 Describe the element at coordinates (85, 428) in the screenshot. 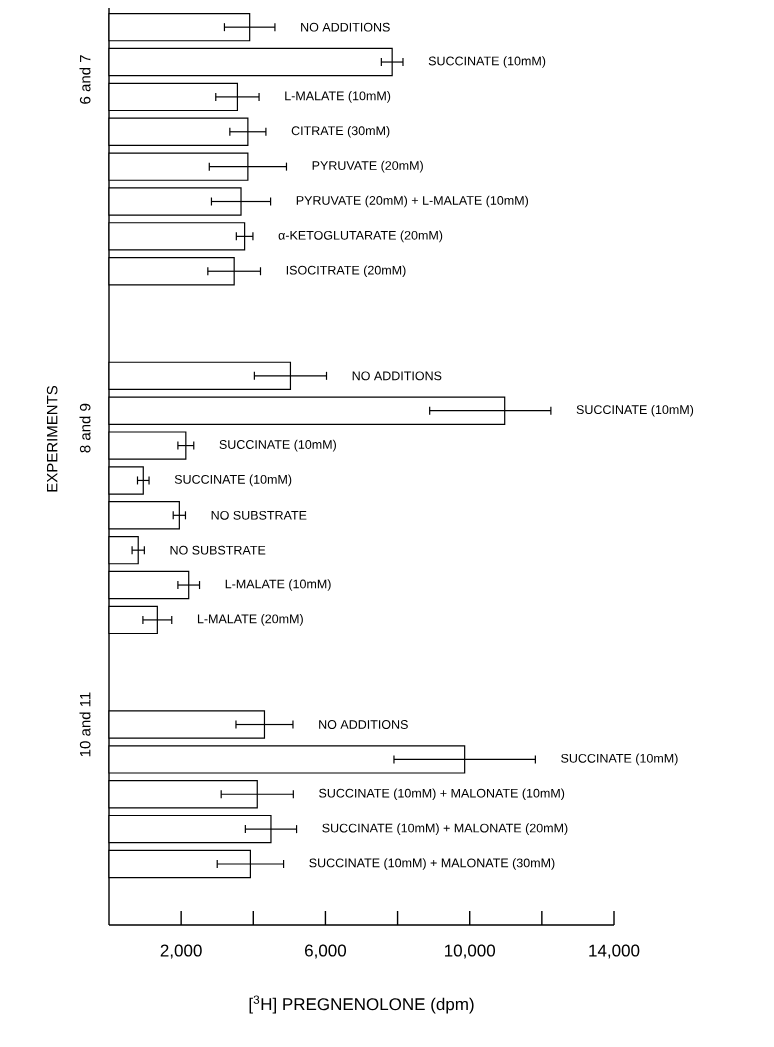

I see `text: 8 and 9` at that location.